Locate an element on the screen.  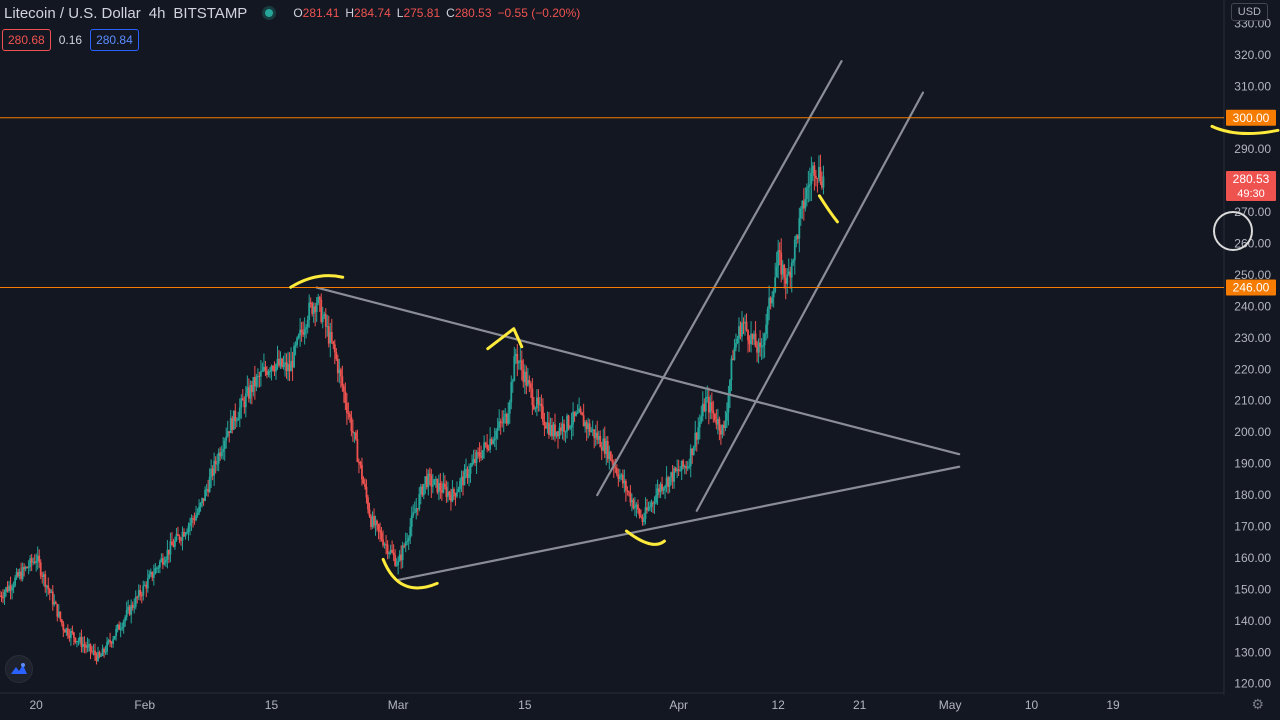
ohlc-close-key: C is located at coordinates (450, 13).